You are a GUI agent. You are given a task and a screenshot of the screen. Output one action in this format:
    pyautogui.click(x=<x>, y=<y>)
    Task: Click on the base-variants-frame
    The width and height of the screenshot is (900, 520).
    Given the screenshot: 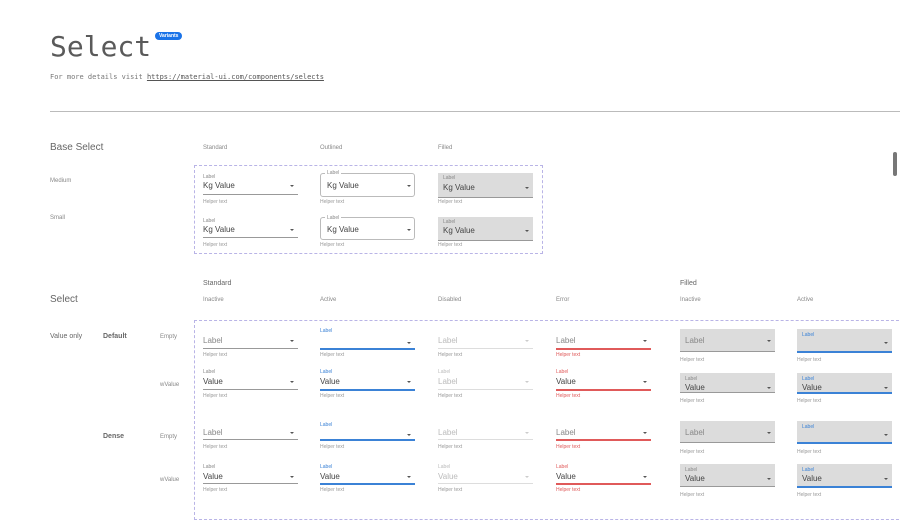 What is the action you would take?
    pyautogui.click(x=368, y=209)
    